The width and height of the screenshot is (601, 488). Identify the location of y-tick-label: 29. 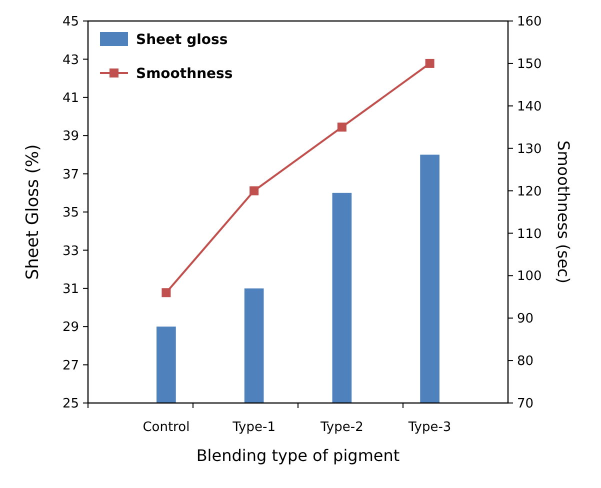
(70, 328).